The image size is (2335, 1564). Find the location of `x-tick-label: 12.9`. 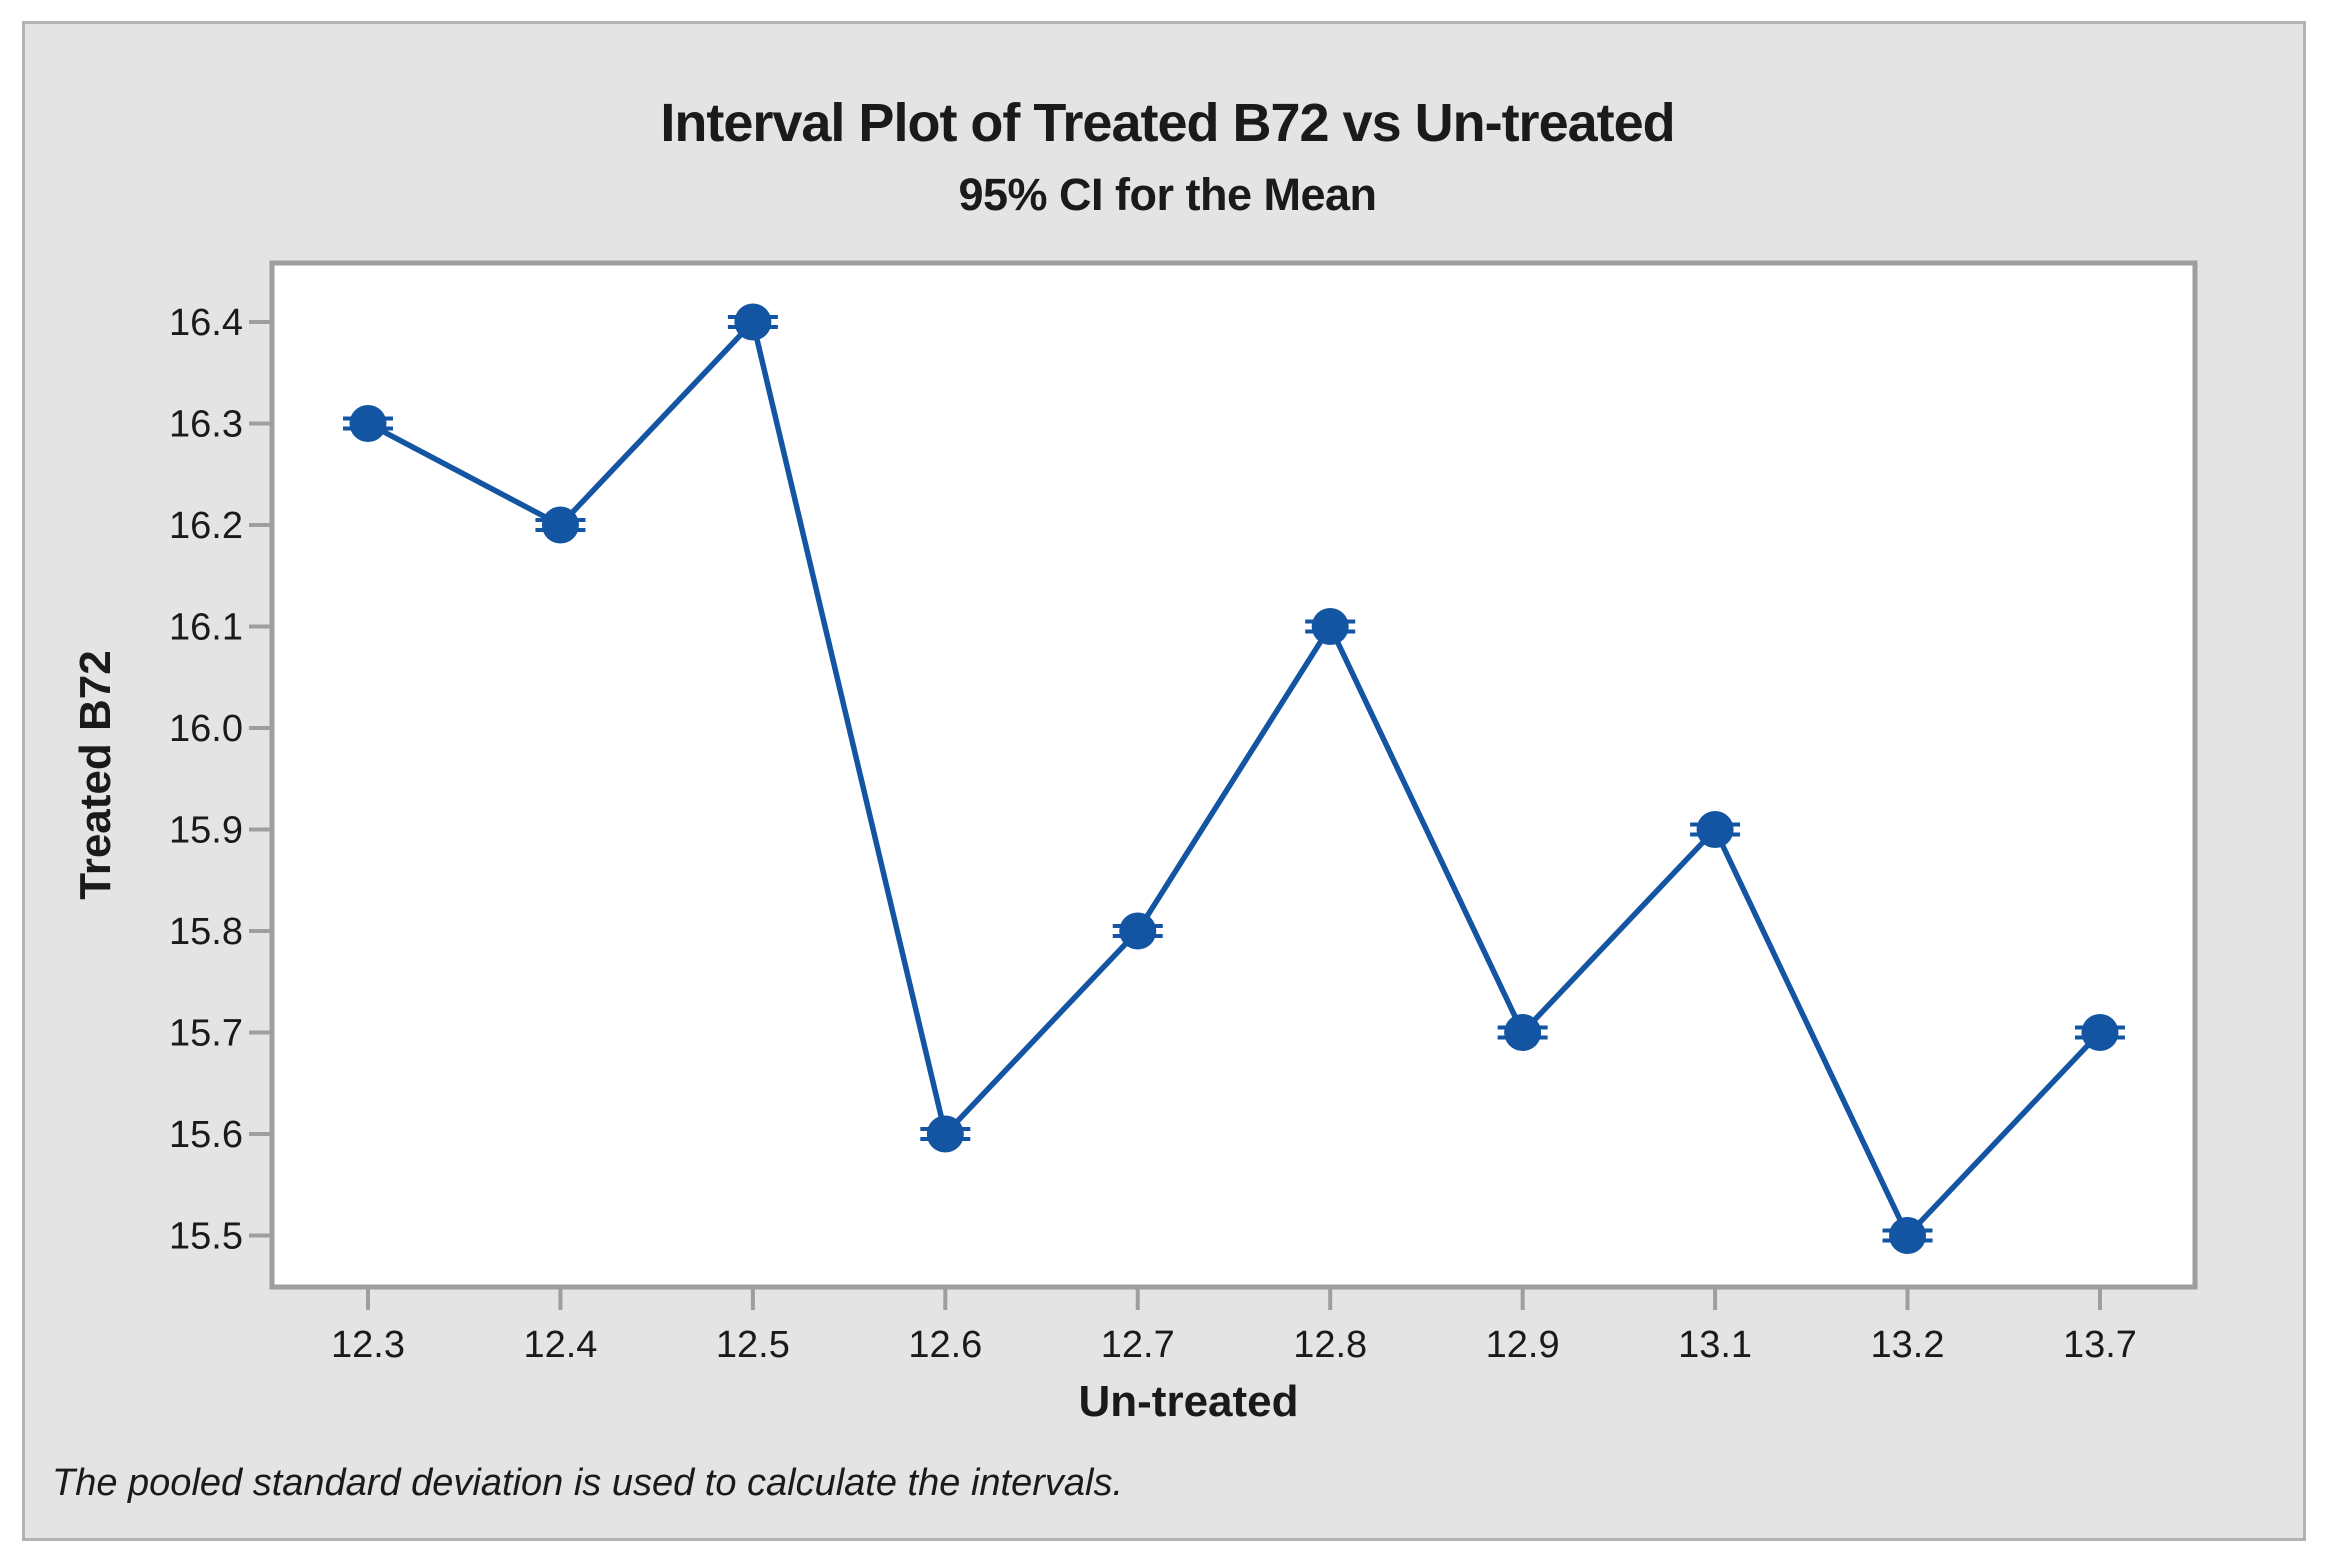

x-tick-label: 12.9 is located at coordinates (1523, 1345).